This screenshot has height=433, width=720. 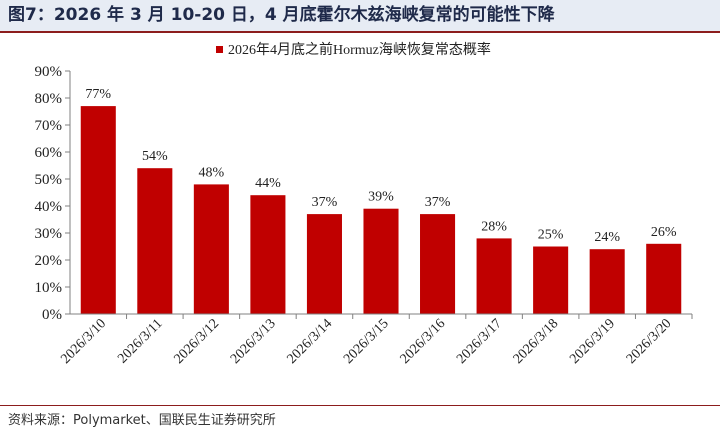 I want to click on x-tick-label: 2026/3/20, so click(x=649, y=341).